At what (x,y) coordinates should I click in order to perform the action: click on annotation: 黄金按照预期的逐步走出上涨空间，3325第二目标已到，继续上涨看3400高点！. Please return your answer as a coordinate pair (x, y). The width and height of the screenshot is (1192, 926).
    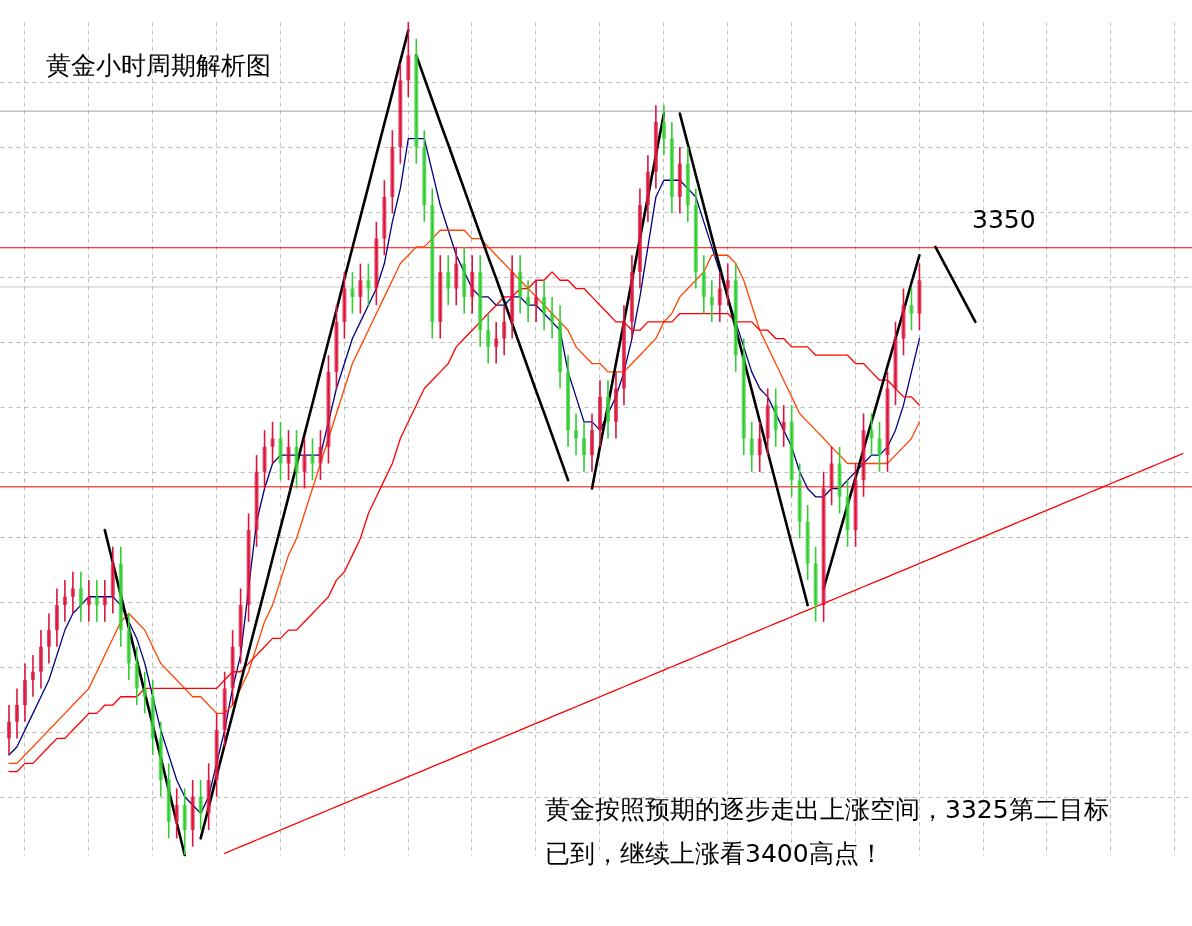
    Looking at the image, I should click on (827, 831).